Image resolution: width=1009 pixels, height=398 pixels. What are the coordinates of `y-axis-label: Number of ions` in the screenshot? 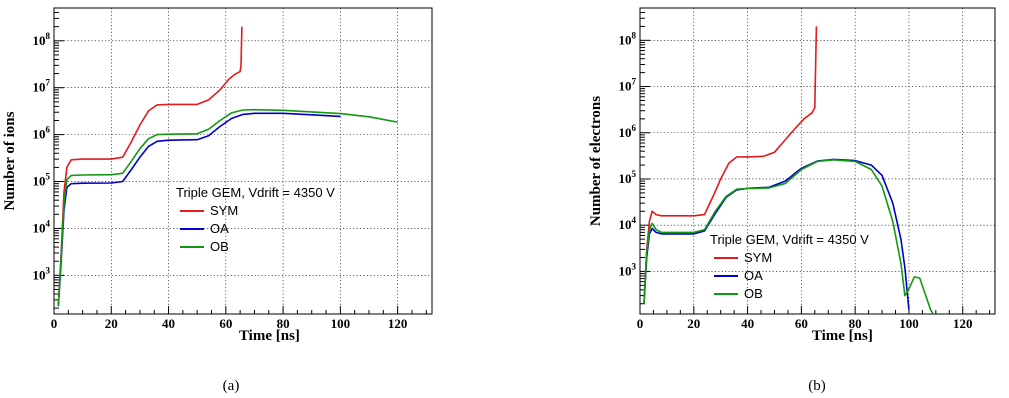 It's located at (10, 160).